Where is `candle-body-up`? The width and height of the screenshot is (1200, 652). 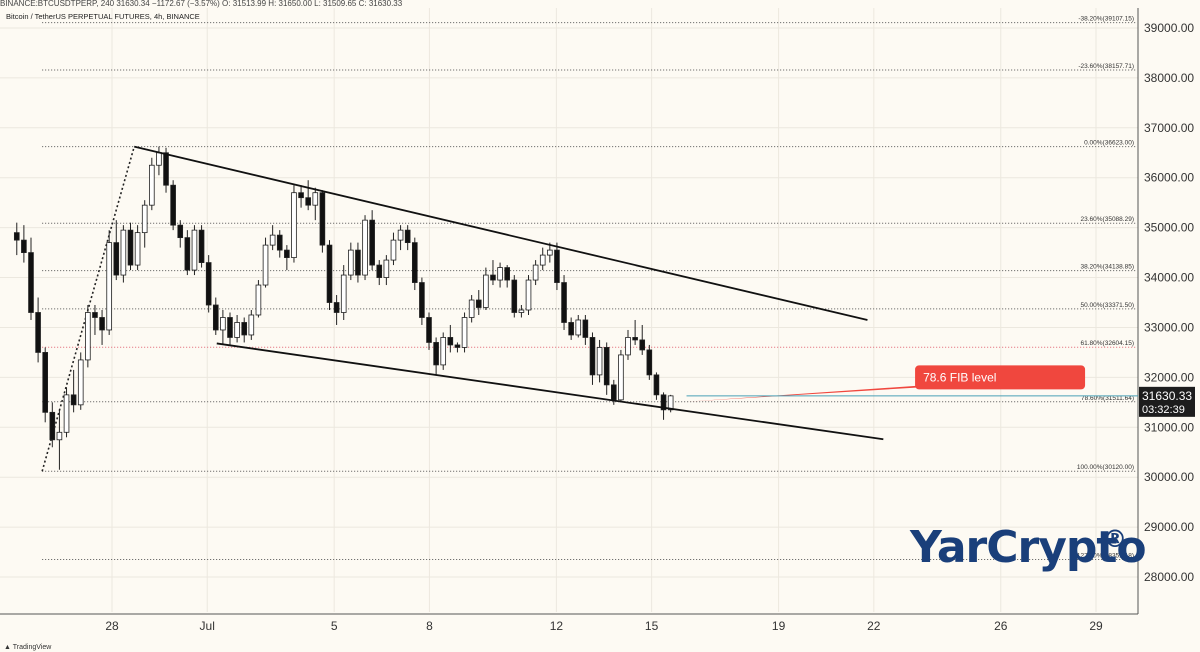
candle-body-up is located at coordinates (109, 286).